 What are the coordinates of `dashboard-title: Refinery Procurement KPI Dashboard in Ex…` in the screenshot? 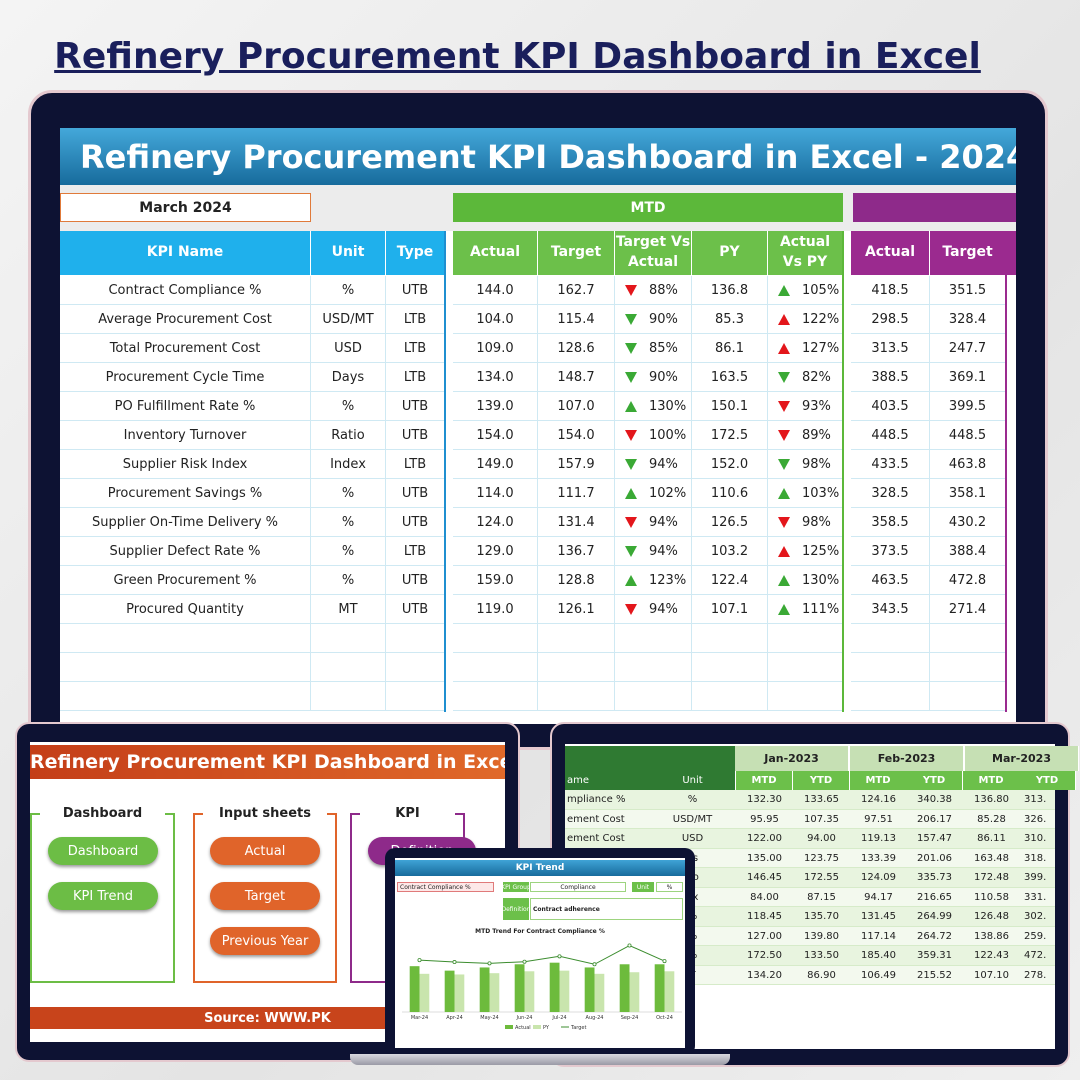 It's located at (538, 156).